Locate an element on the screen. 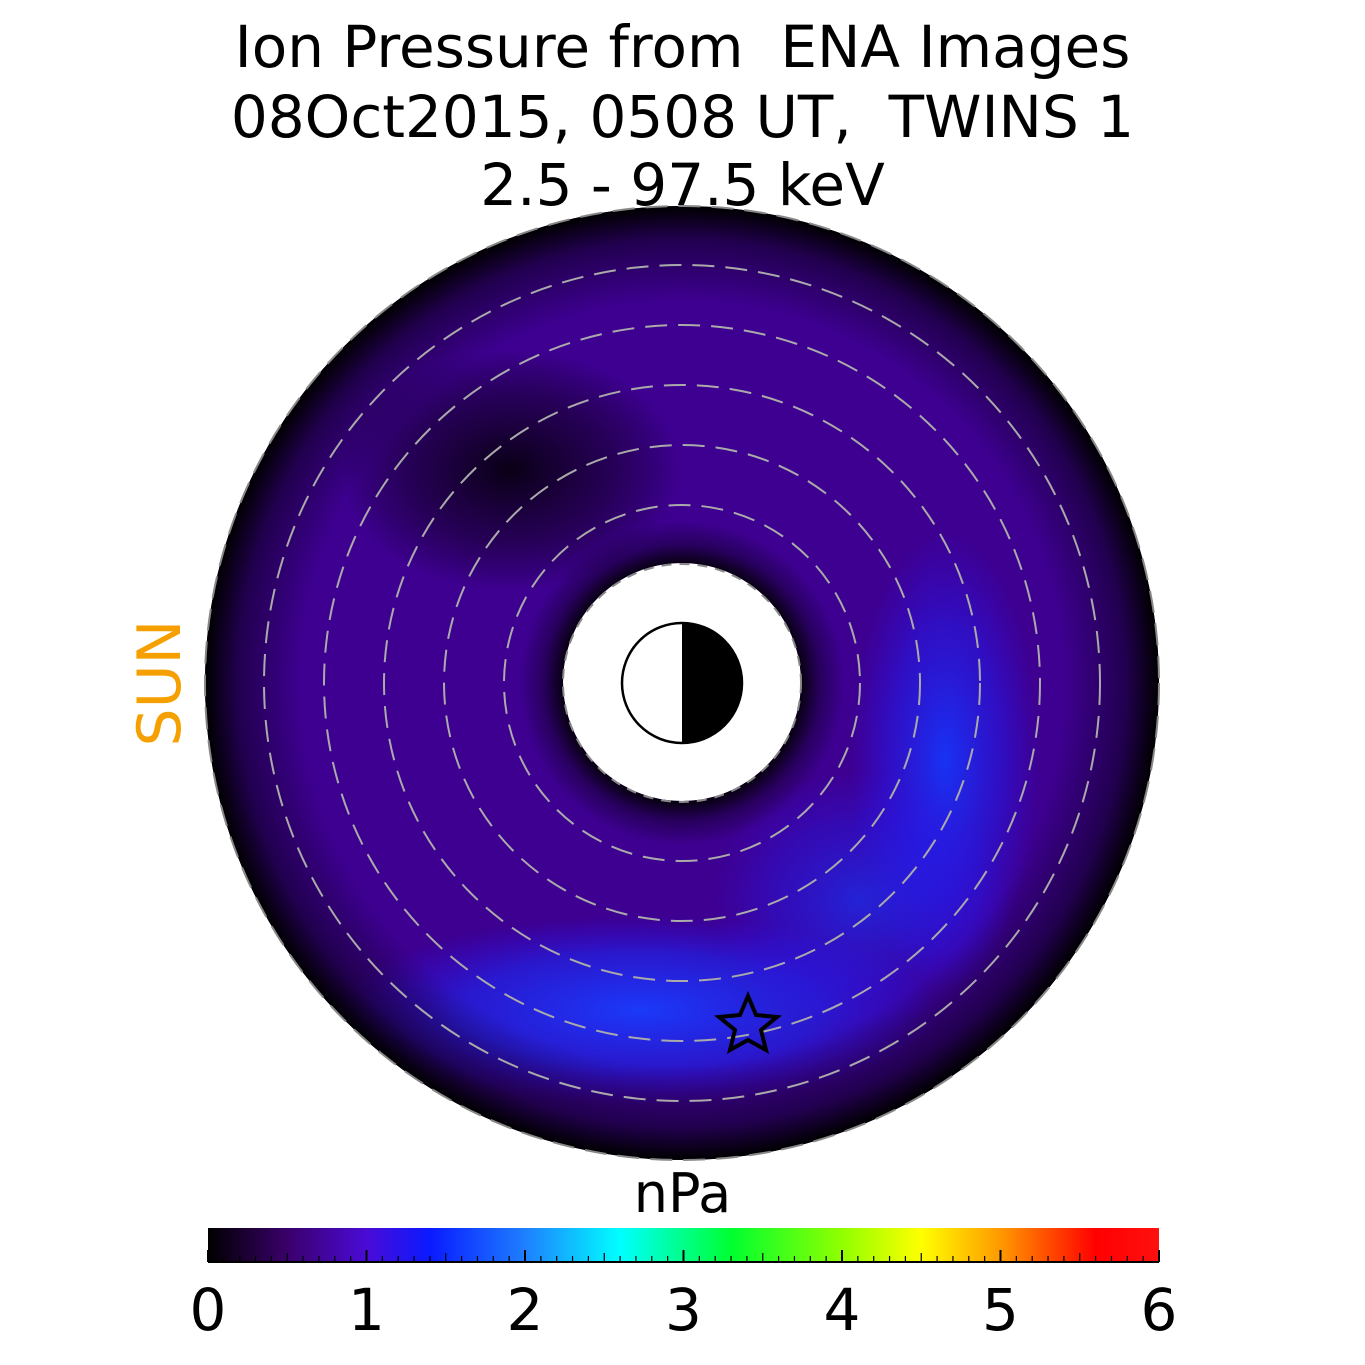 The height and width of the screenshot is (1365, 1365). colorbar-unit-label: nPa is located at coordinates (682, 1193).